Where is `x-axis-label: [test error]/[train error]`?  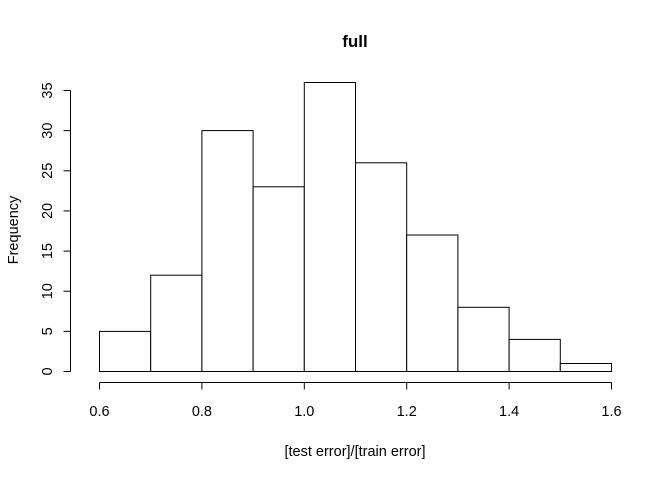
x-axis-label: [test error]/[train error] is located at coordinates (354, 452).